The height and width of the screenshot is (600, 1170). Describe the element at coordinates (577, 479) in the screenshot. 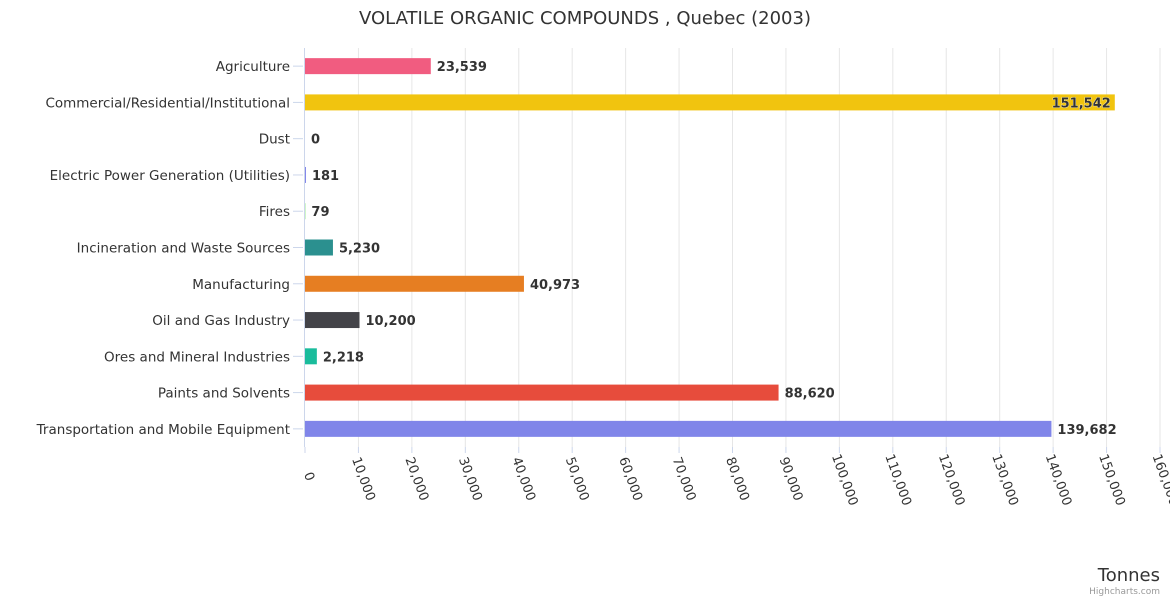

I see `x-tick-label: 50,000` at that location.